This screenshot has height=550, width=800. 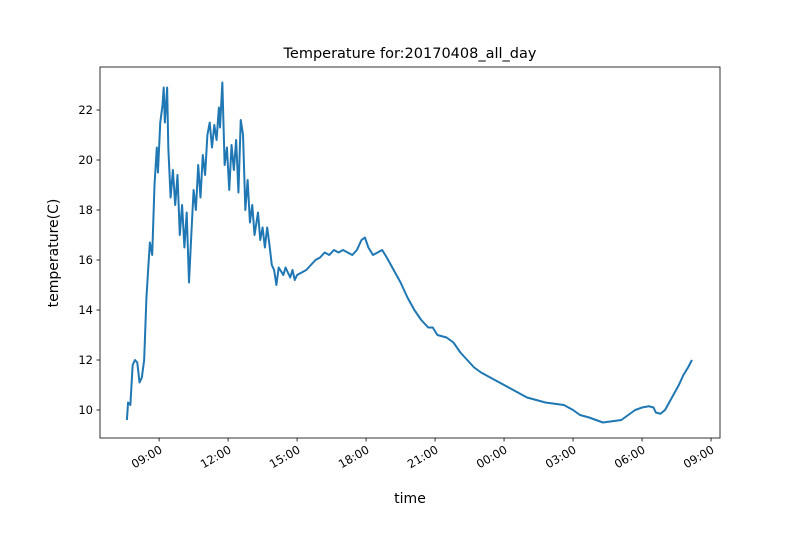 What do you see at coordinates (85, 110) in the screenshot?
I see `y-tick-label: 22` at bounding box center [85, 110].